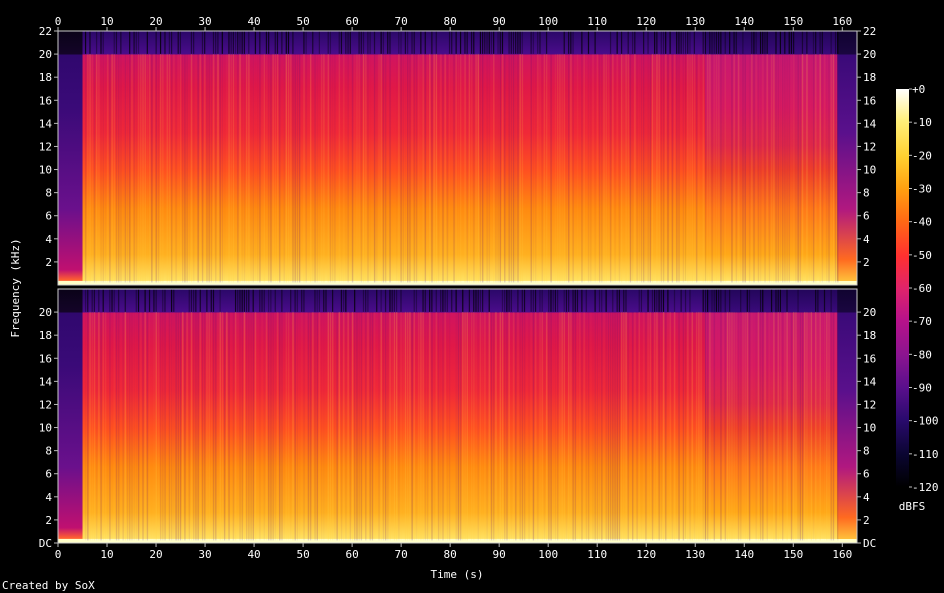  What do you see at coordinates (902, 288) in the screenshot?
I see `colorbar` at bounding box center [902, 288].